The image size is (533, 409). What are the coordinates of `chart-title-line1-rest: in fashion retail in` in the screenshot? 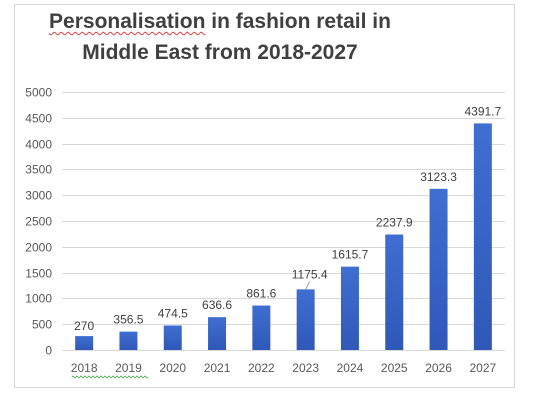 It's located at (298, 21).